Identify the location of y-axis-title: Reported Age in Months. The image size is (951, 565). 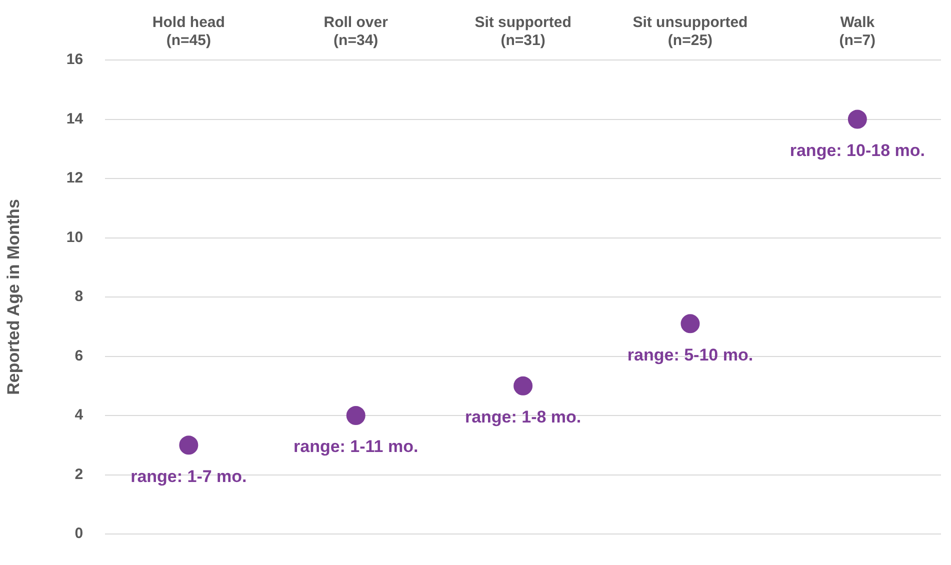
(13, 297).